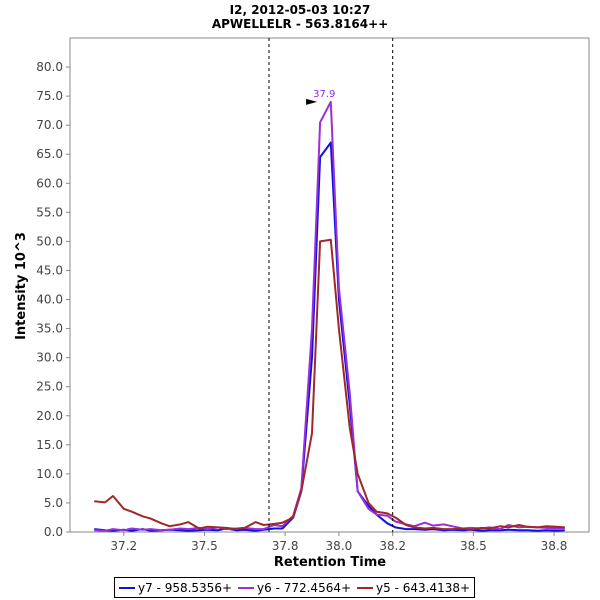  Describe the element at coordinates (324, 94) in the screenshot. I see `peak-label: 37.9` at that location.